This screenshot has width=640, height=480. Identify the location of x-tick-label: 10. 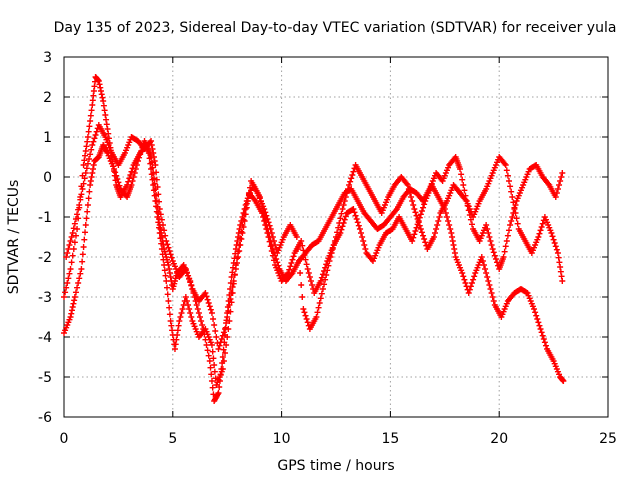
(282, 439).